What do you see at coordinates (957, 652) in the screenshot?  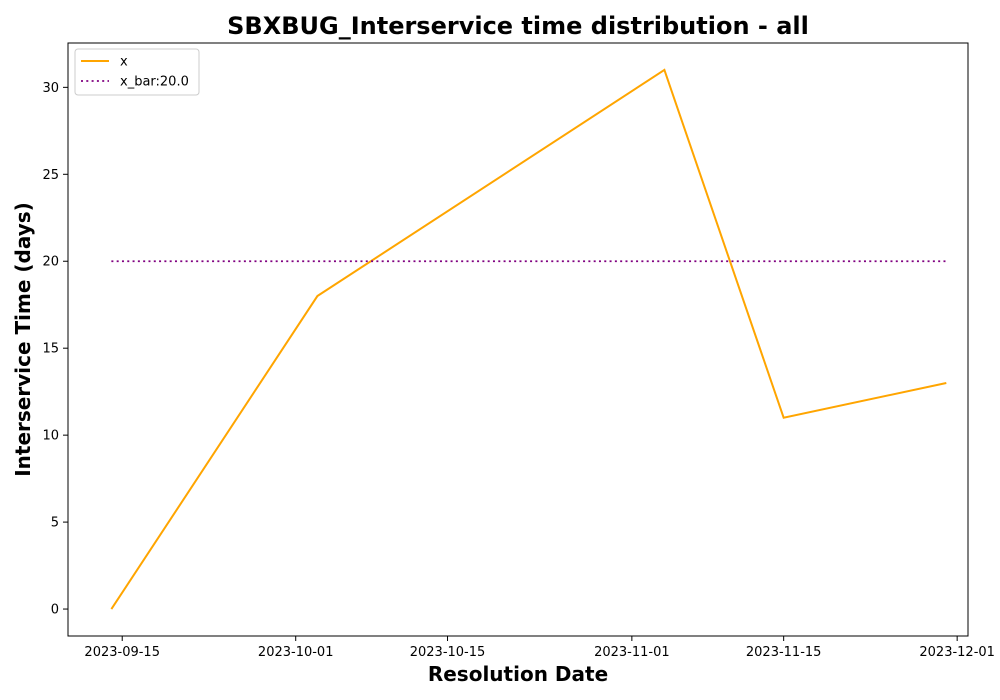 I see `x-tick-label: 2023-12-01` at bounding box center [957, 652].